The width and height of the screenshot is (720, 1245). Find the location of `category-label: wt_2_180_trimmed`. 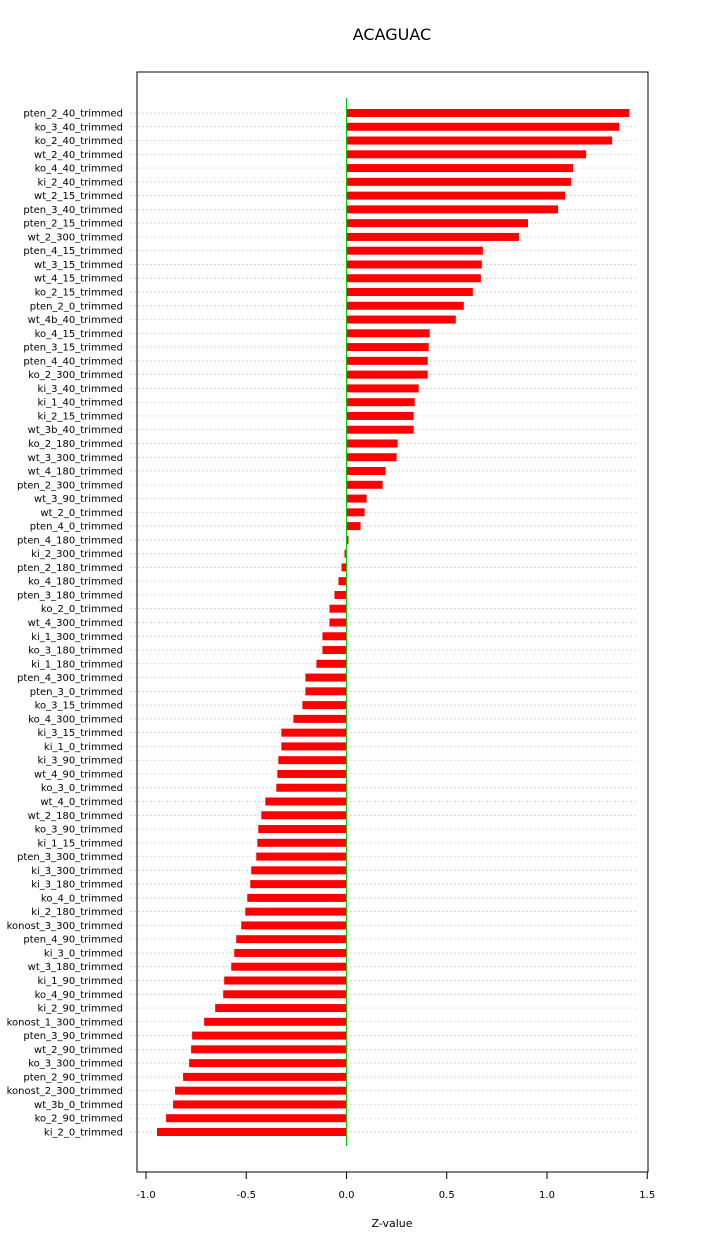

category-label: wt_2_180_trimmed is located at coordinates (75, 816).